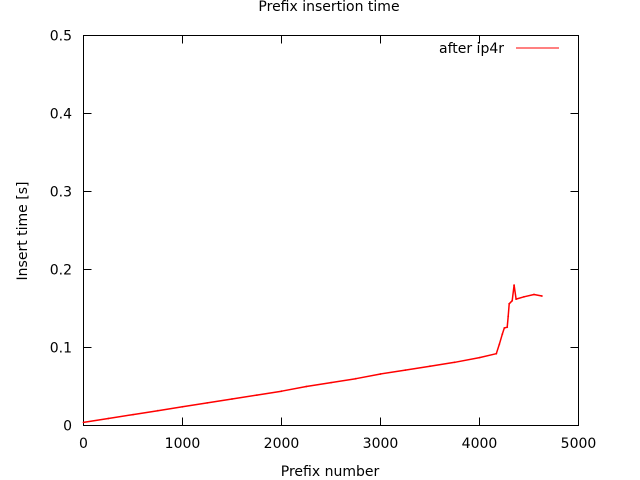 This screenshot has width=640, height=480. I want to click on y-axis-title: Insert time [s], so click(23, 231).